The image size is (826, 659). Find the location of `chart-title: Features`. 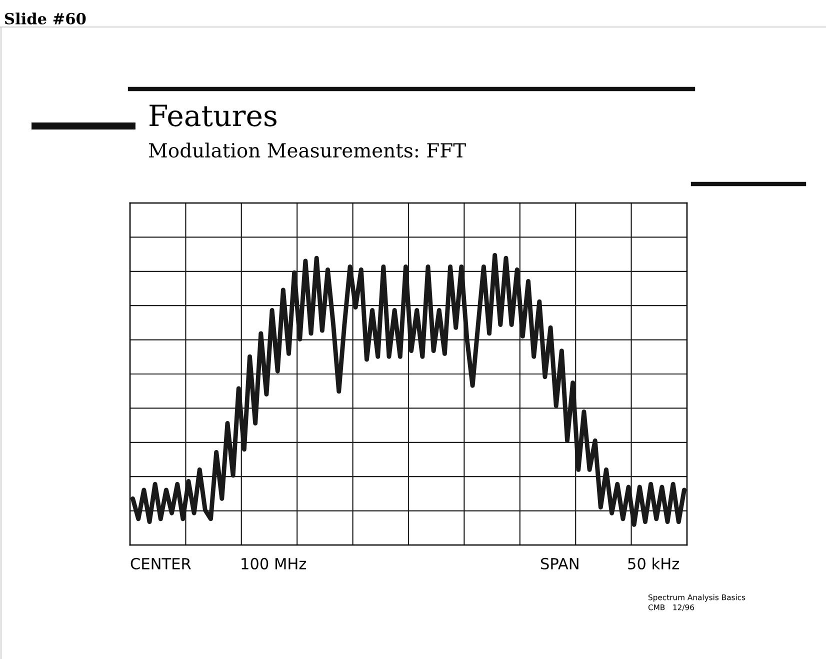

chart-title: Features is located at coordinates (213, 115).